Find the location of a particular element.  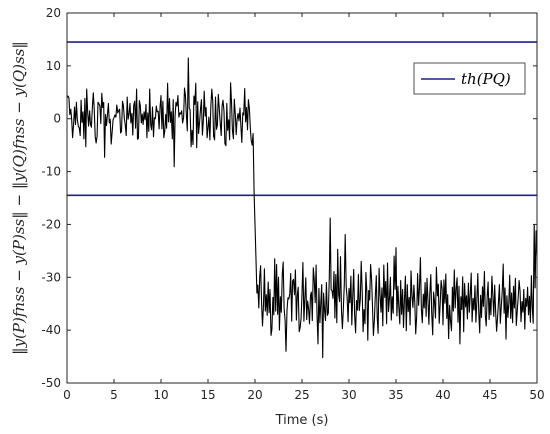

y-tick-label: 0 is located at coordinates (57, 119).